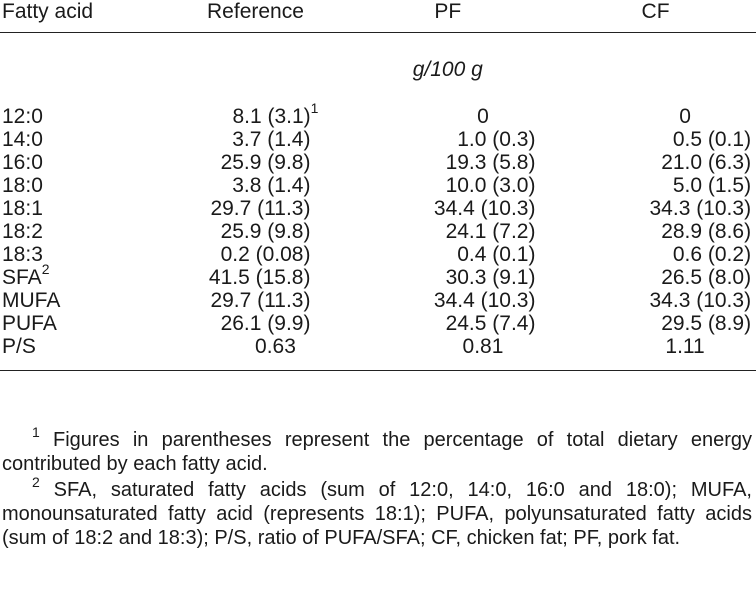  What do you see at coordinates (378, 139) in the screenshot?
I see `table-row: 14:0 3.7 (1.4) 1.0 (0.3) 0.5 (0.1)` at bounding box center [378, 139].